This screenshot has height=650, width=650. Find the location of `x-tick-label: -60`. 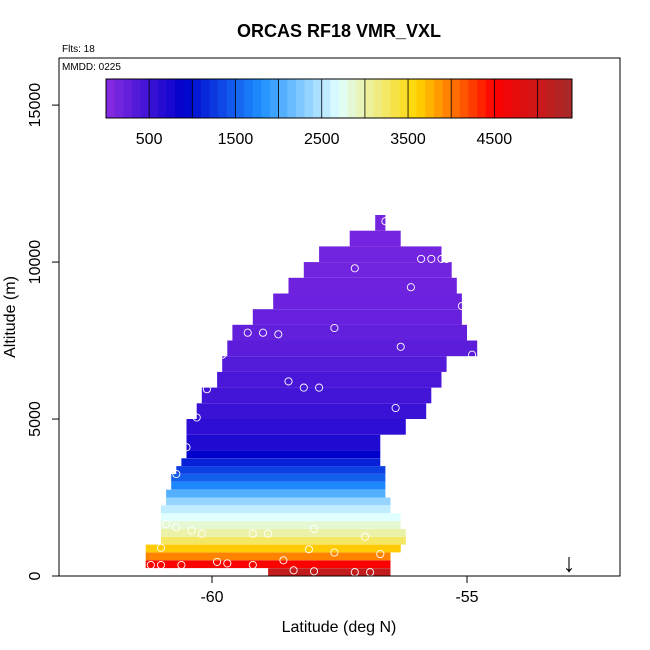

x-tick-label: -60 is located at coordinates (211, 597).